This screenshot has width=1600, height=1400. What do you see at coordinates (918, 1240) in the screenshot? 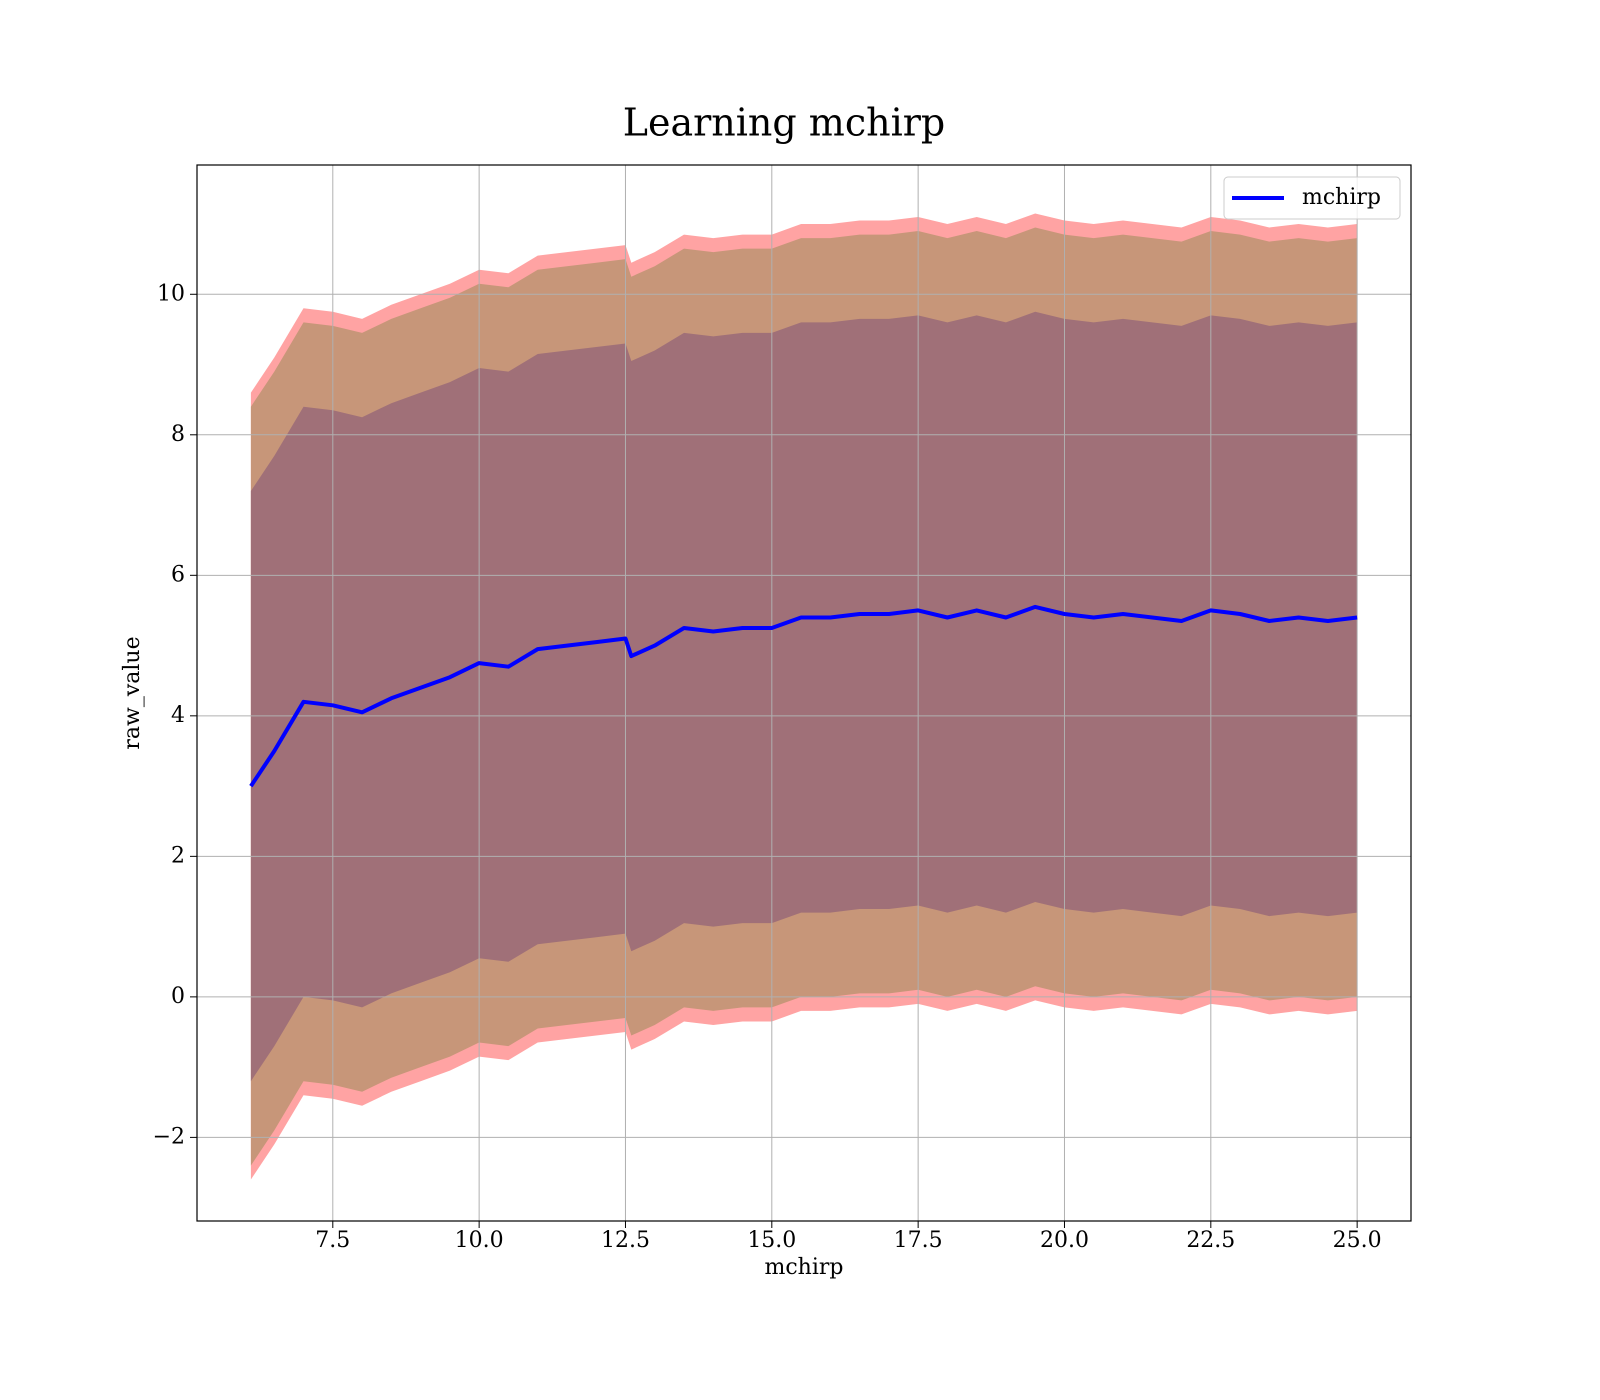
I see `x-tick-label: 17.5` at bounding box center [918, 1240].